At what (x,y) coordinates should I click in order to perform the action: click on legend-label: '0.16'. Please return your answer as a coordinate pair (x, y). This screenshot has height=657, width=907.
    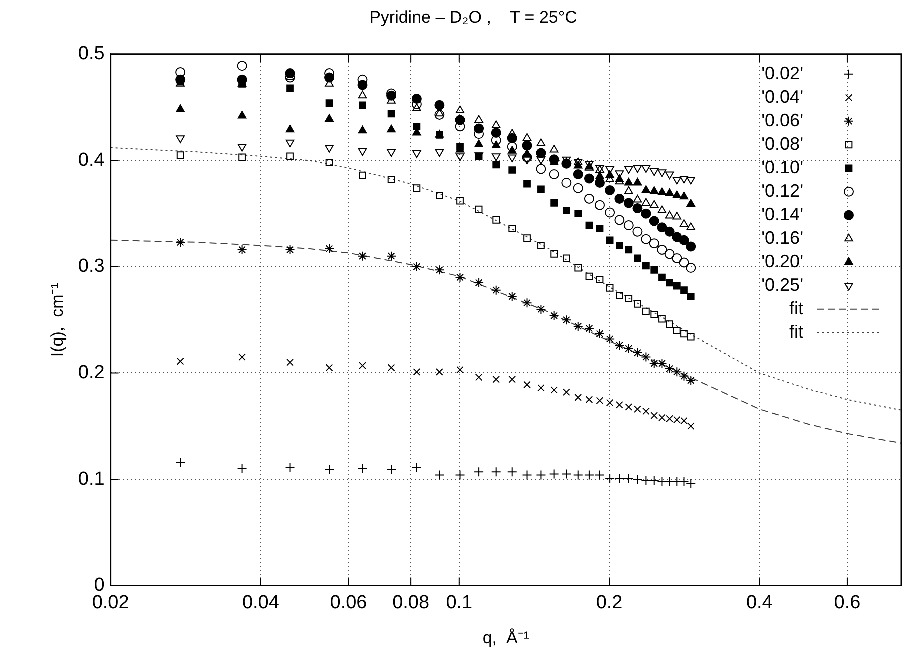
    Looking at the image, I should click on (783, 238).